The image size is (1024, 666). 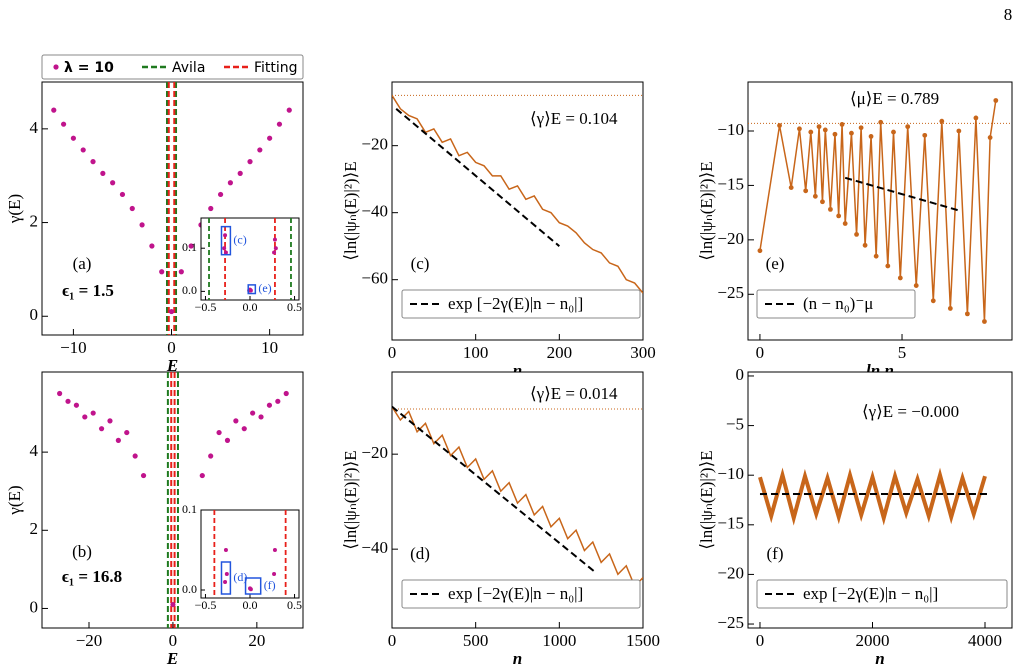 What do you see at coordinates (82, 263) in the screenshot?
I see `panel-label: (a)` at bounding box center [82, 263].